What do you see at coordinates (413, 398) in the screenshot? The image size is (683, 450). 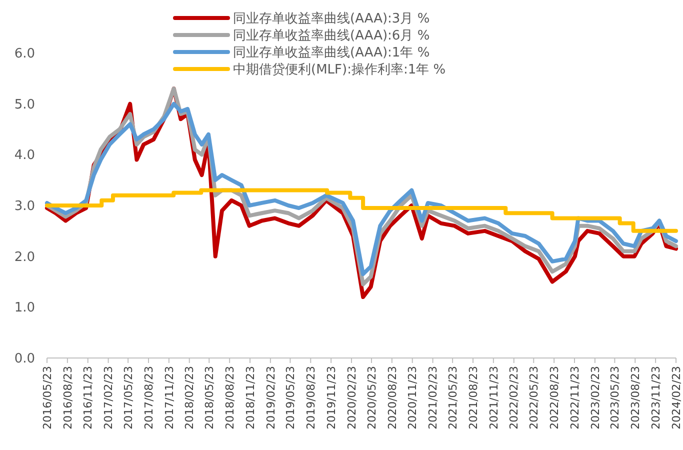 I see `x-tick-label: 2020/11/23` at bounding box center [413, 398].